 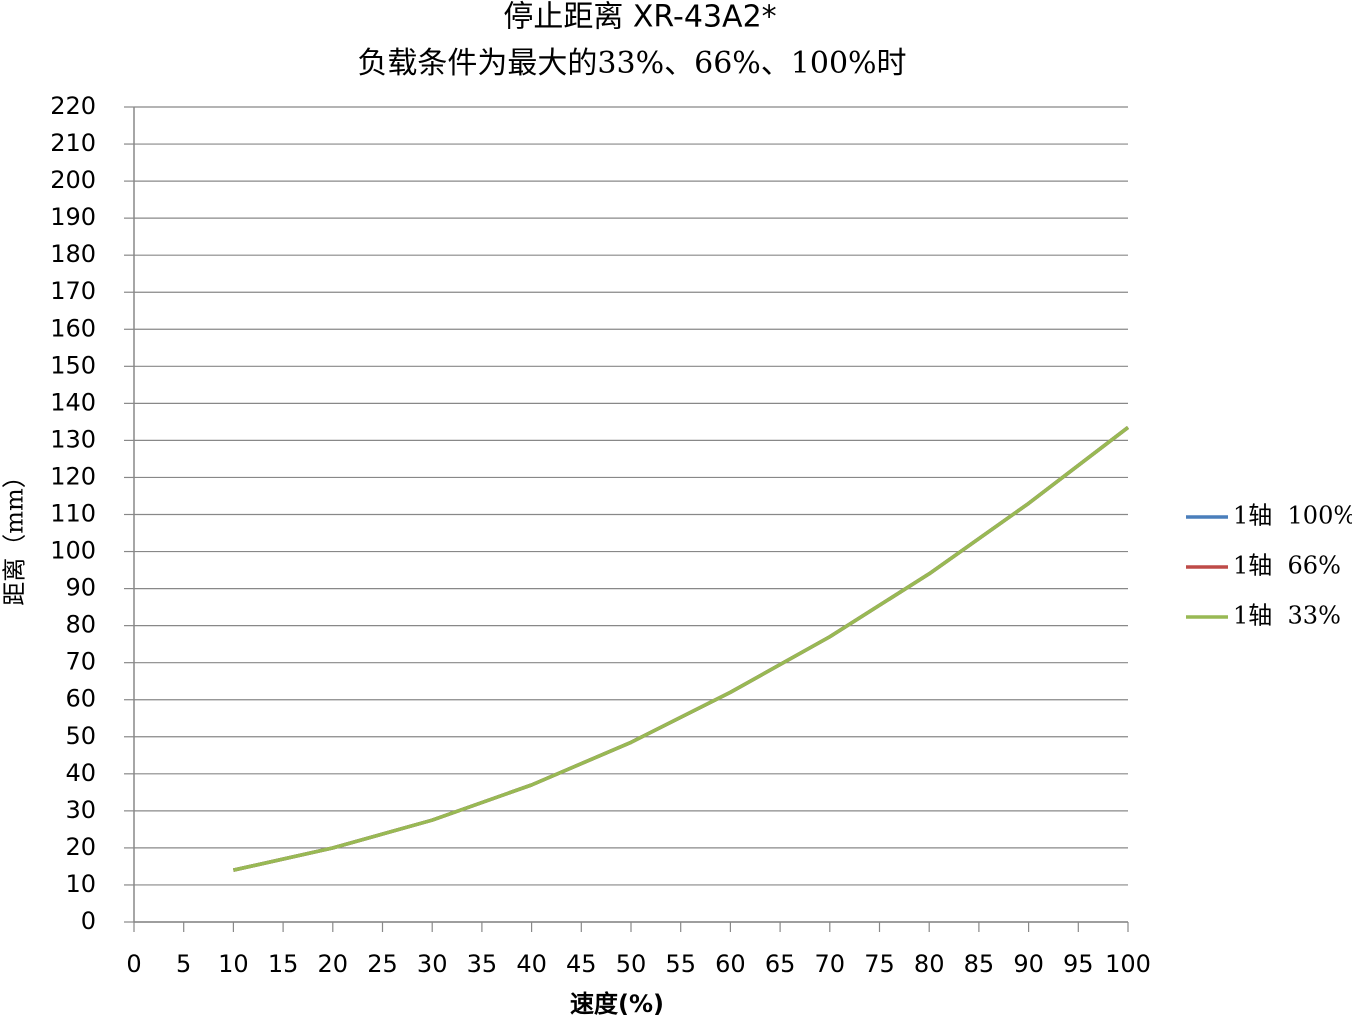 I want to click on legend-label: 1轴 100%, so click(x=1292, y=516).